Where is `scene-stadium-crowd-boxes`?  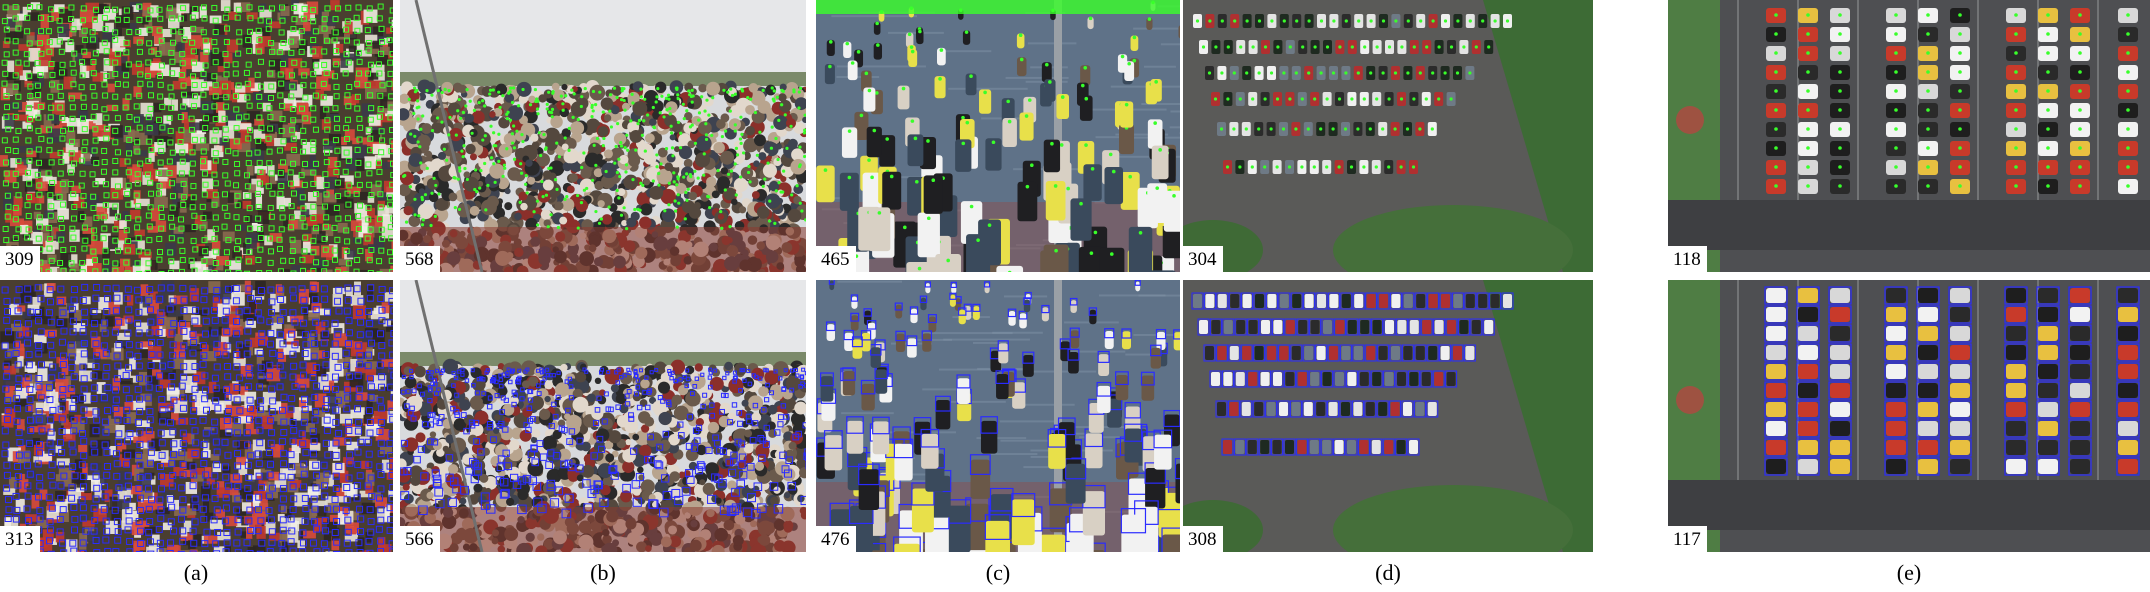 scene-stadium-crowd-boxes is located at coordinates (196, 416).